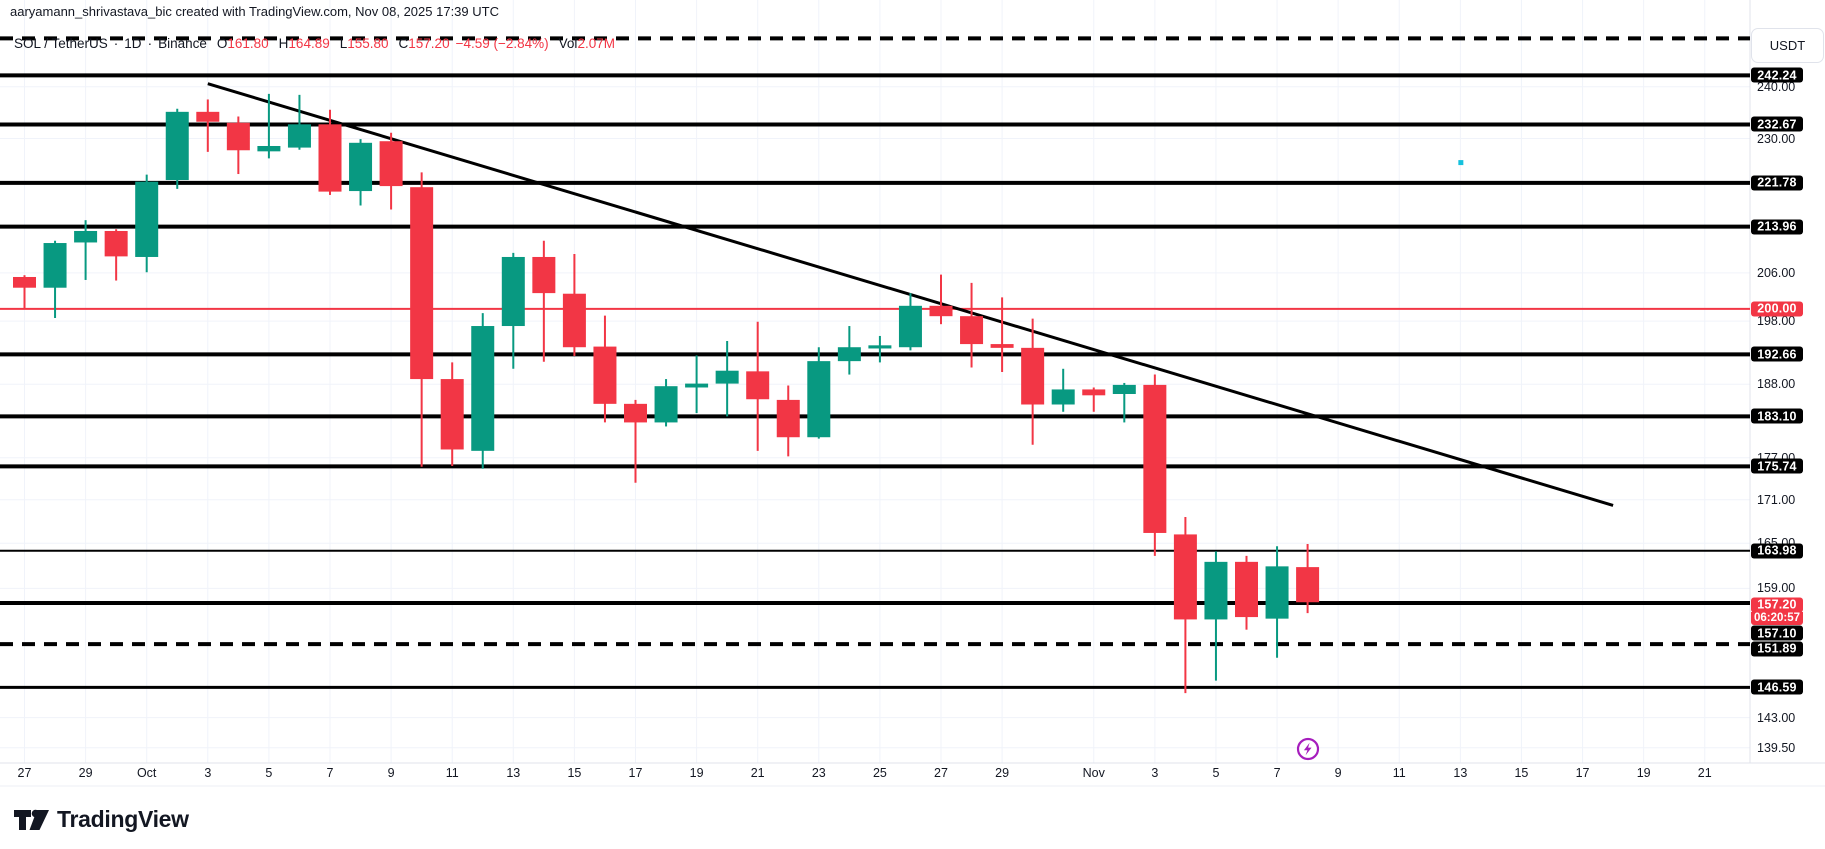  Describe the element at coordinates (1777, 124) in the screenshot. I see `price-line-tag: 232.67` at that location.